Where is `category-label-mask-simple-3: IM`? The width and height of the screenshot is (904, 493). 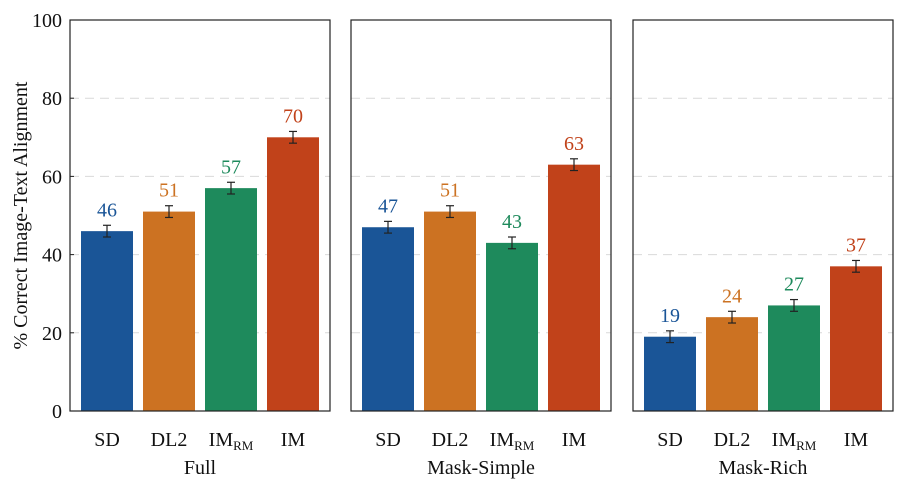
category-label-mask-simple-3: IM is located at coordinates (574, 440).